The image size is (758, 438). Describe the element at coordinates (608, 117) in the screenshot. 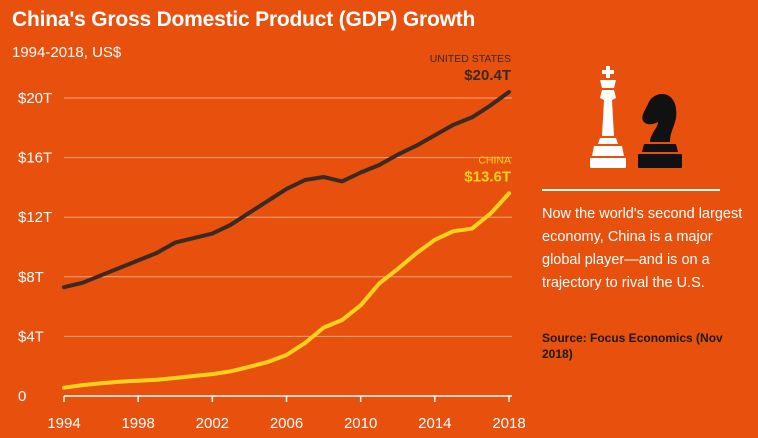

I see `chess-king-icon` at that location.